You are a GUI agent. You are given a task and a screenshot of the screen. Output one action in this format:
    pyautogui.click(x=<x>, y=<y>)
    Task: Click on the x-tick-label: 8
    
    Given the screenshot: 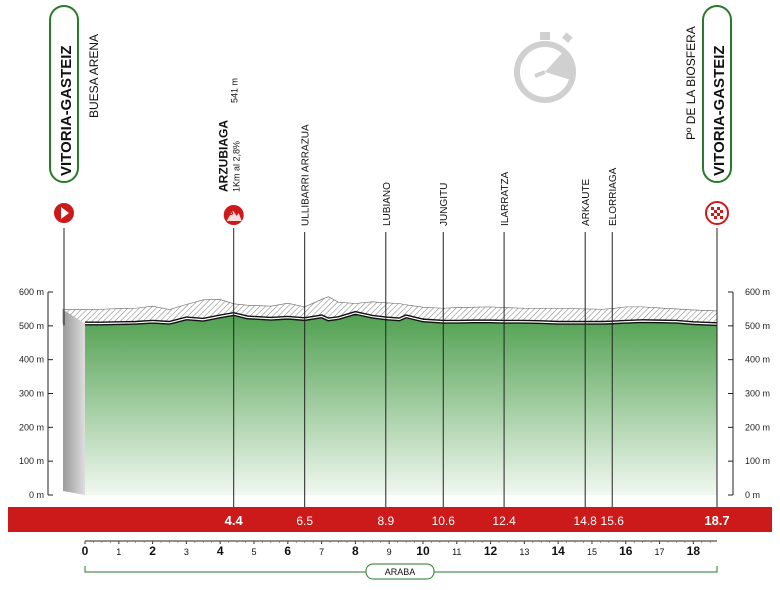 What is the action you would take?
    pyautogui.click(x=355, y=551)
    